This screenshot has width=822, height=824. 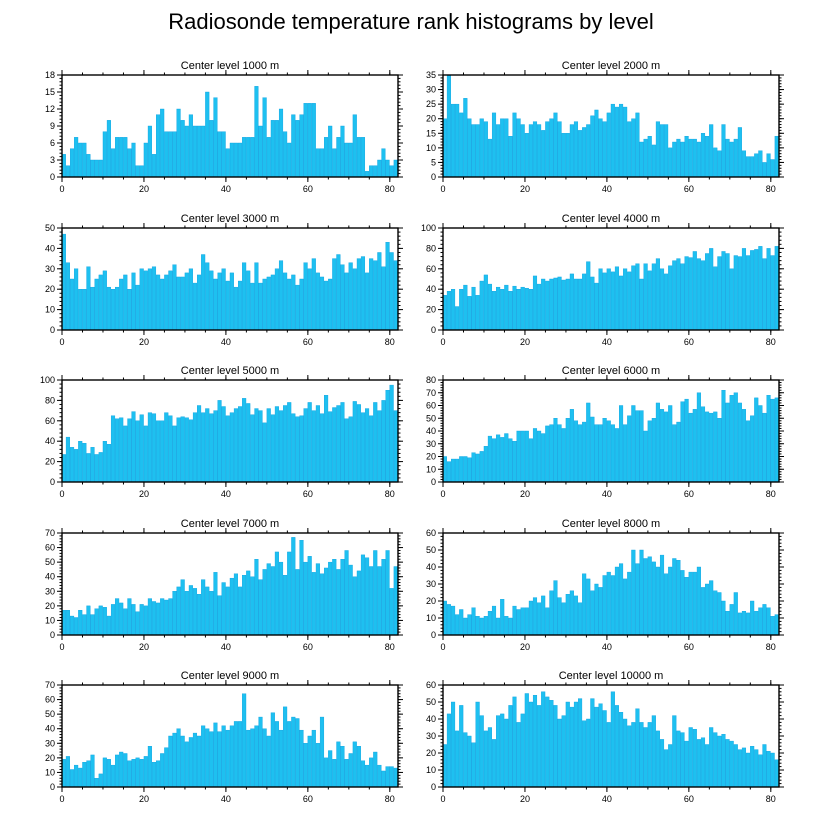 I want to click on panel-title: Center level 2000 m, so click(x=611, y=66).